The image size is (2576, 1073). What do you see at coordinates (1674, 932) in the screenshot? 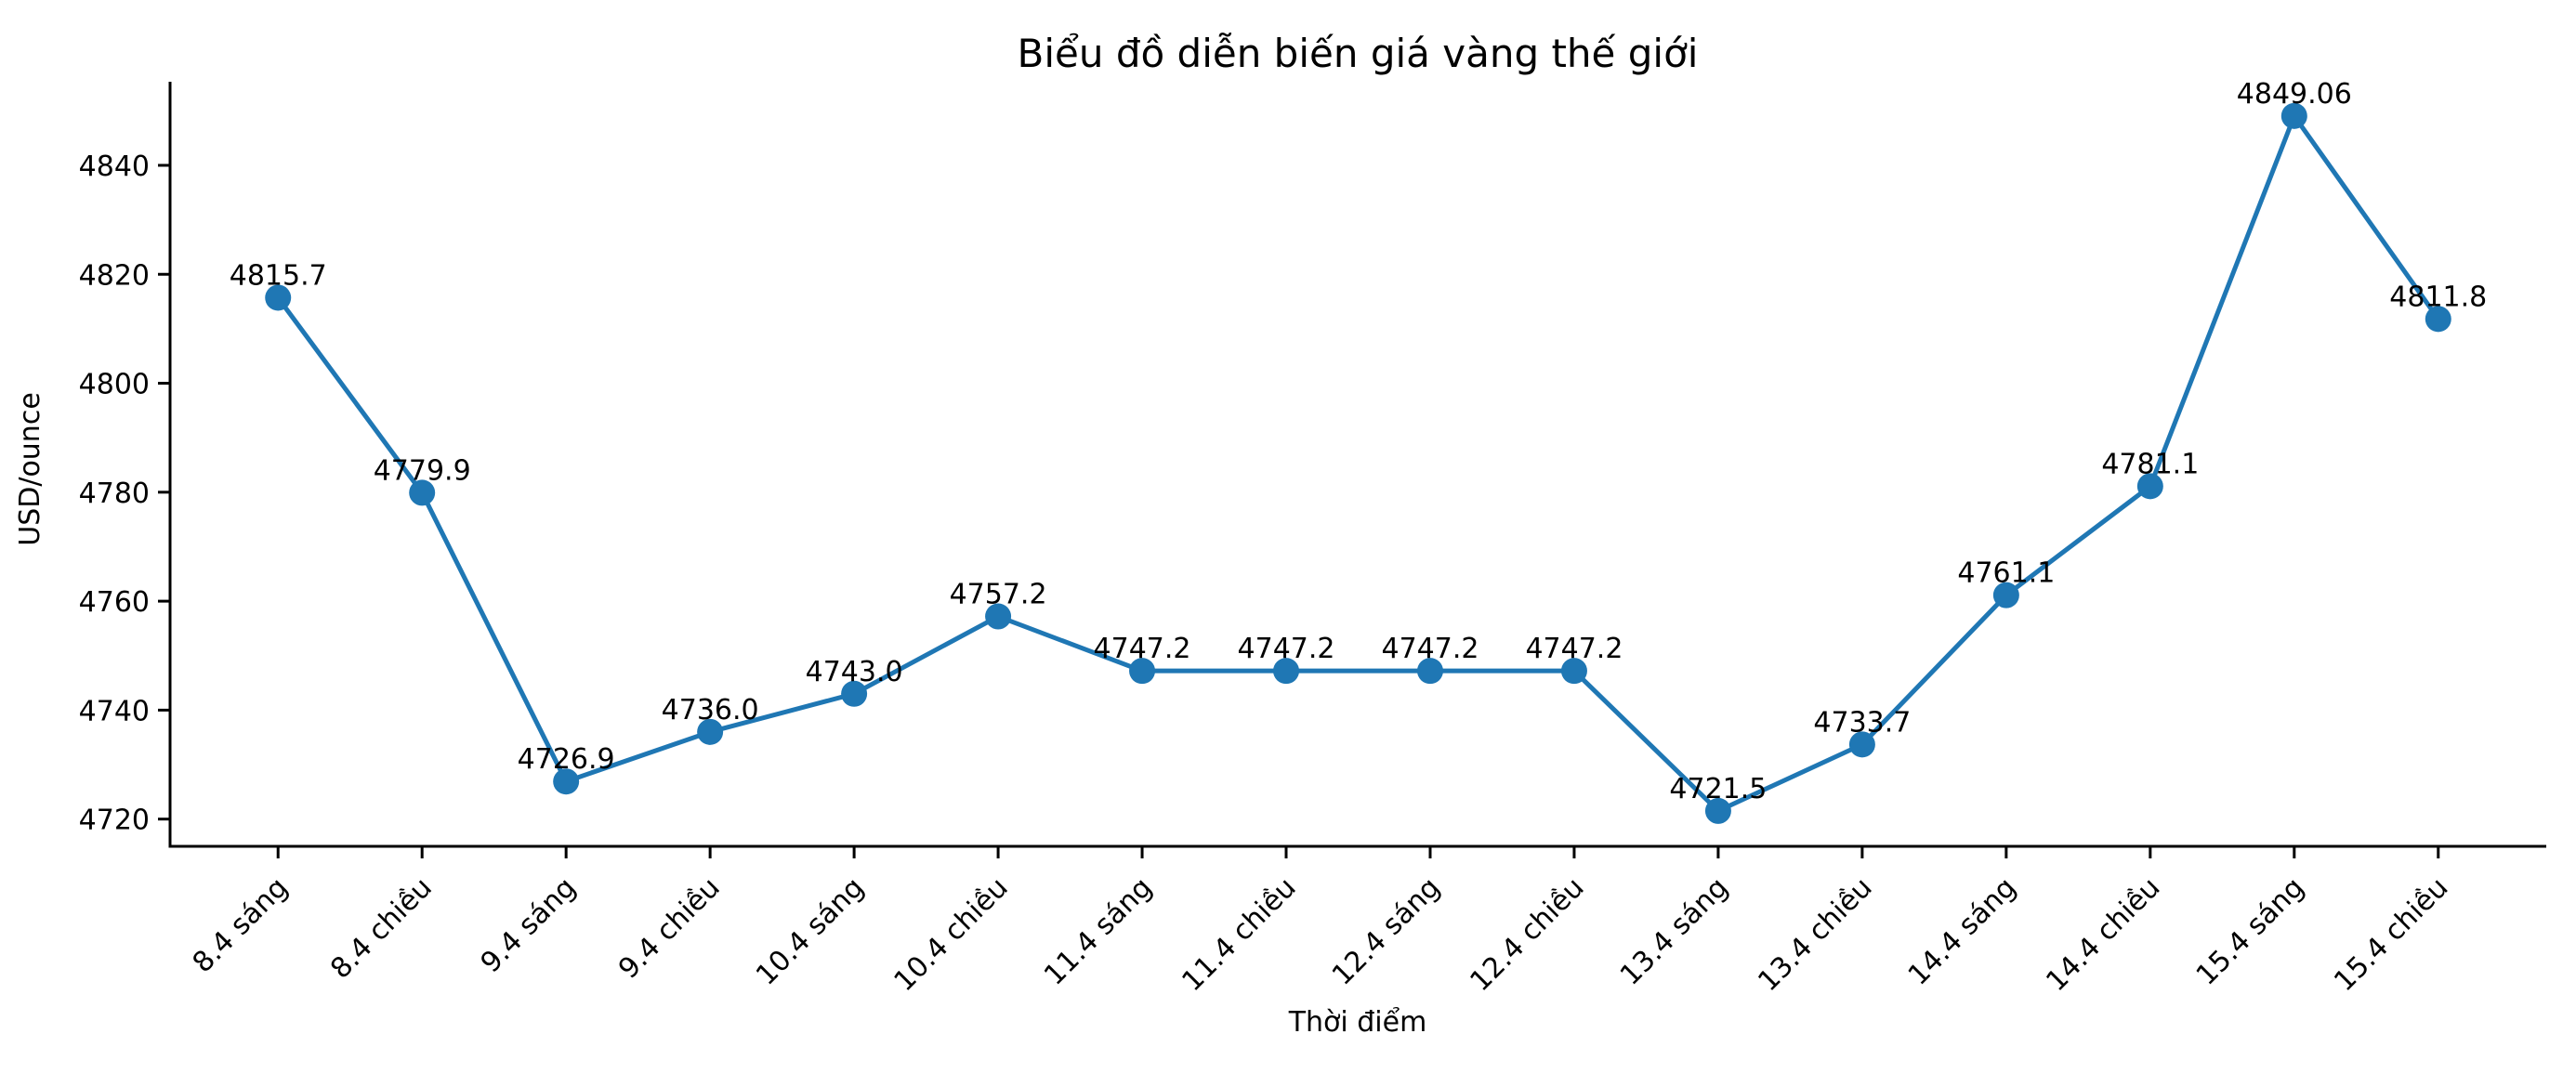
I see `x-tick-label: 13.4 sáng` at bounding box center [1674, 932].